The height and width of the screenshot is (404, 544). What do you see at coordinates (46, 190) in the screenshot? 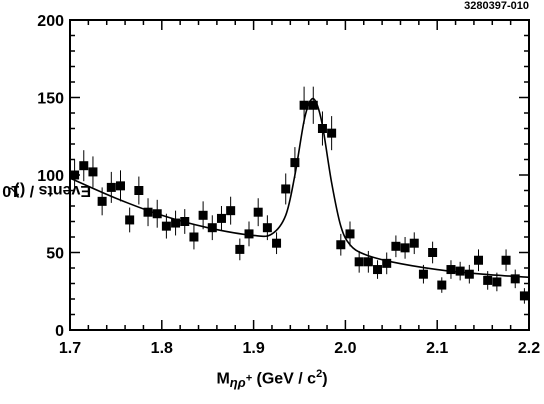
I see `y-axis-label: Events / (10 MeV / c2)` at bounding box center [46, 190].